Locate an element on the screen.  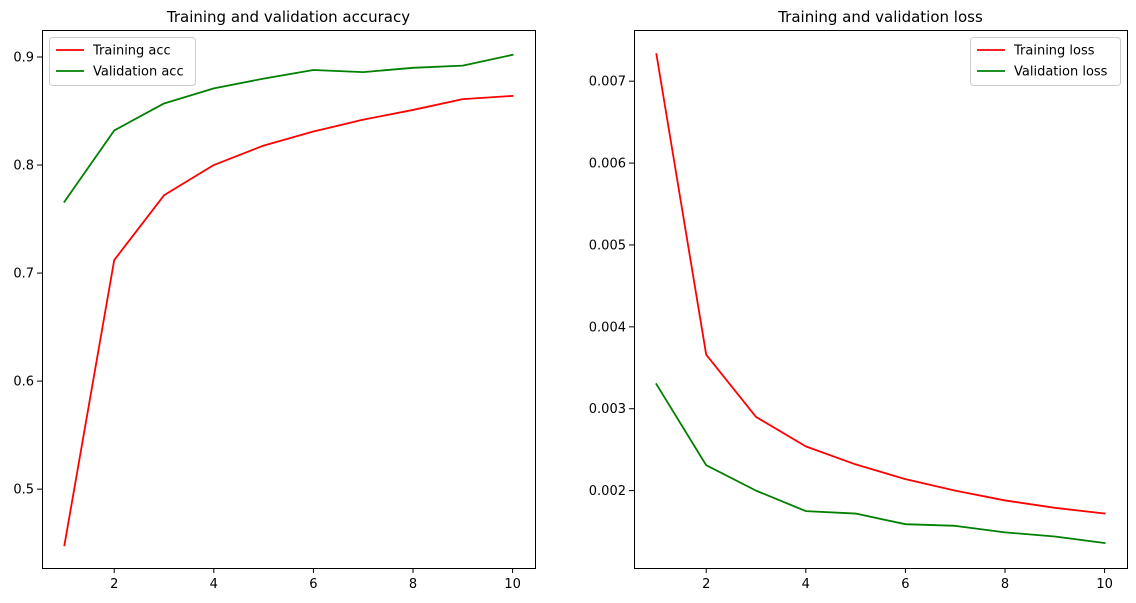
legend-label: Validation loss is located at coordinates (1061, 72).